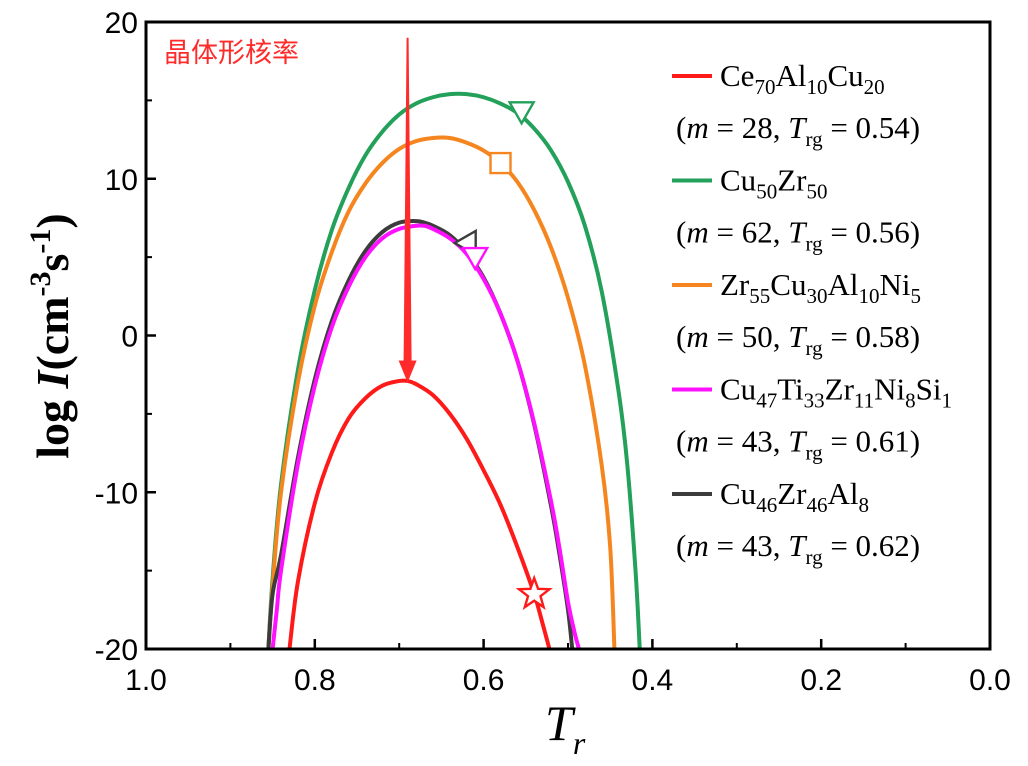 This screenshot has width=1028, height=766. What do you see at coordinates (315, 680) in the screenshot?
I see `x-tick-label: 0.8` at bounding box center [315, 680].